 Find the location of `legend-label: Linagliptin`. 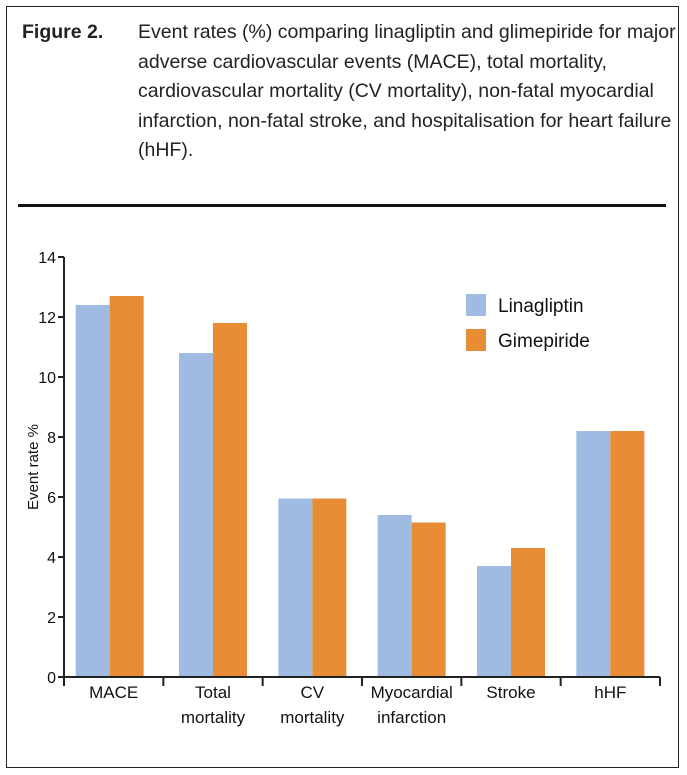

legend-label: Linagliptin is located at coordinates (541, 306).